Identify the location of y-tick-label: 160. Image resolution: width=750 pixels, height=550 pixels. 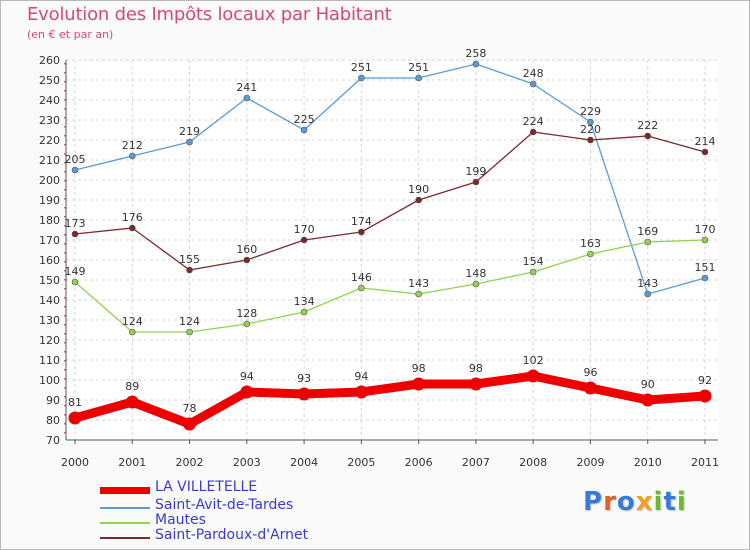
(49, 260).